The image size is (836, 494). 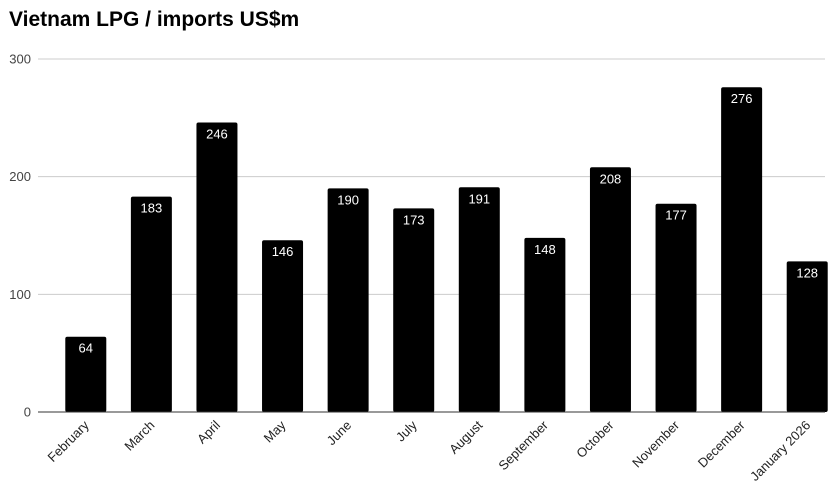 What do you see at coordinates (465, 436) in the screenshot?
I see `x-tick-label: August` at bounding box center [465, 436].